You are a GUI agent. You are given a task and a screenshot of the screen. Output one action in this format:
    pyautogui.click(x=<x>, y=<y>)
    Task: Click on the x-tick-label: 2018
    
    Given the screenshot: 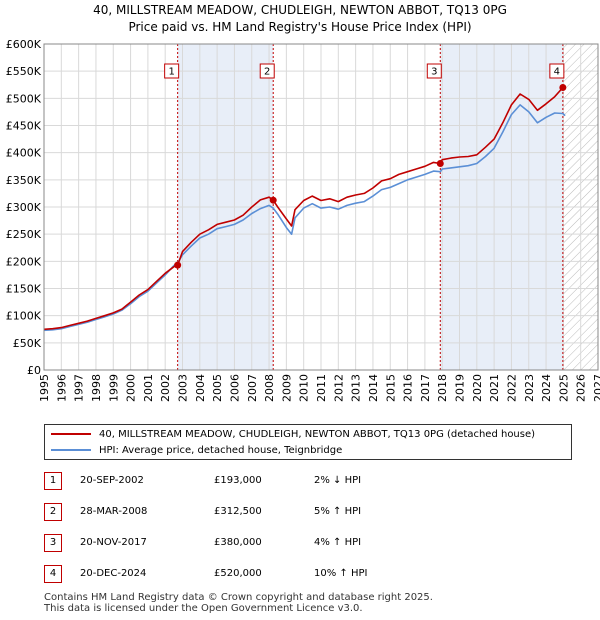 What is the action you would take?
    pyautogui.click(x=442, y=388)
    